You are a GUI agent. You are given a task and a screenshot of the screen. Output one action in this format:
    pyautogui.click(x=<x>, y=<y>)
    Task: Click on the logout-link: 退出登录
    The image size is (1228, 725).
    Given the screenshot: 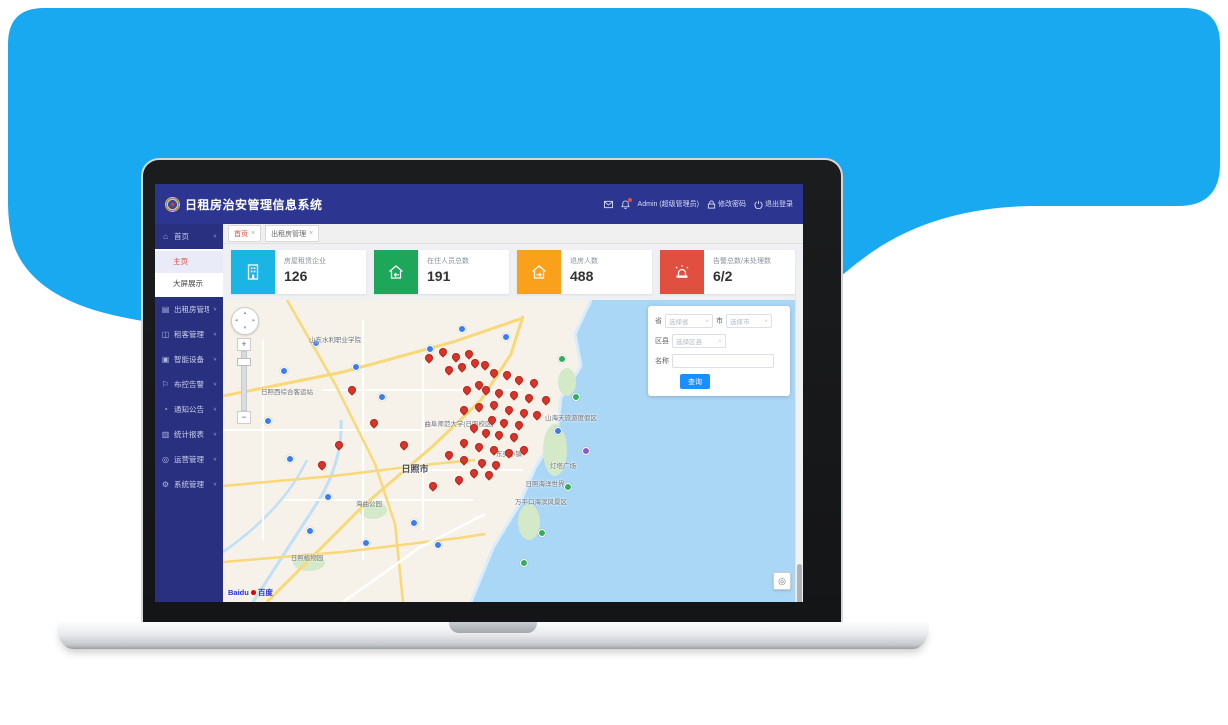 What is the action you would take?
    pyautogui.click(x=773, y=204)
    